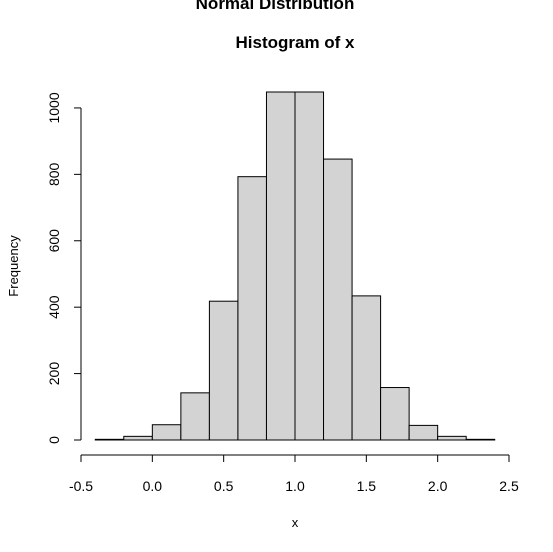 Image resolution: width=553 pixels, height=552 pixels. I want to click on chart-title: Histogram of x, so click(295, 42).